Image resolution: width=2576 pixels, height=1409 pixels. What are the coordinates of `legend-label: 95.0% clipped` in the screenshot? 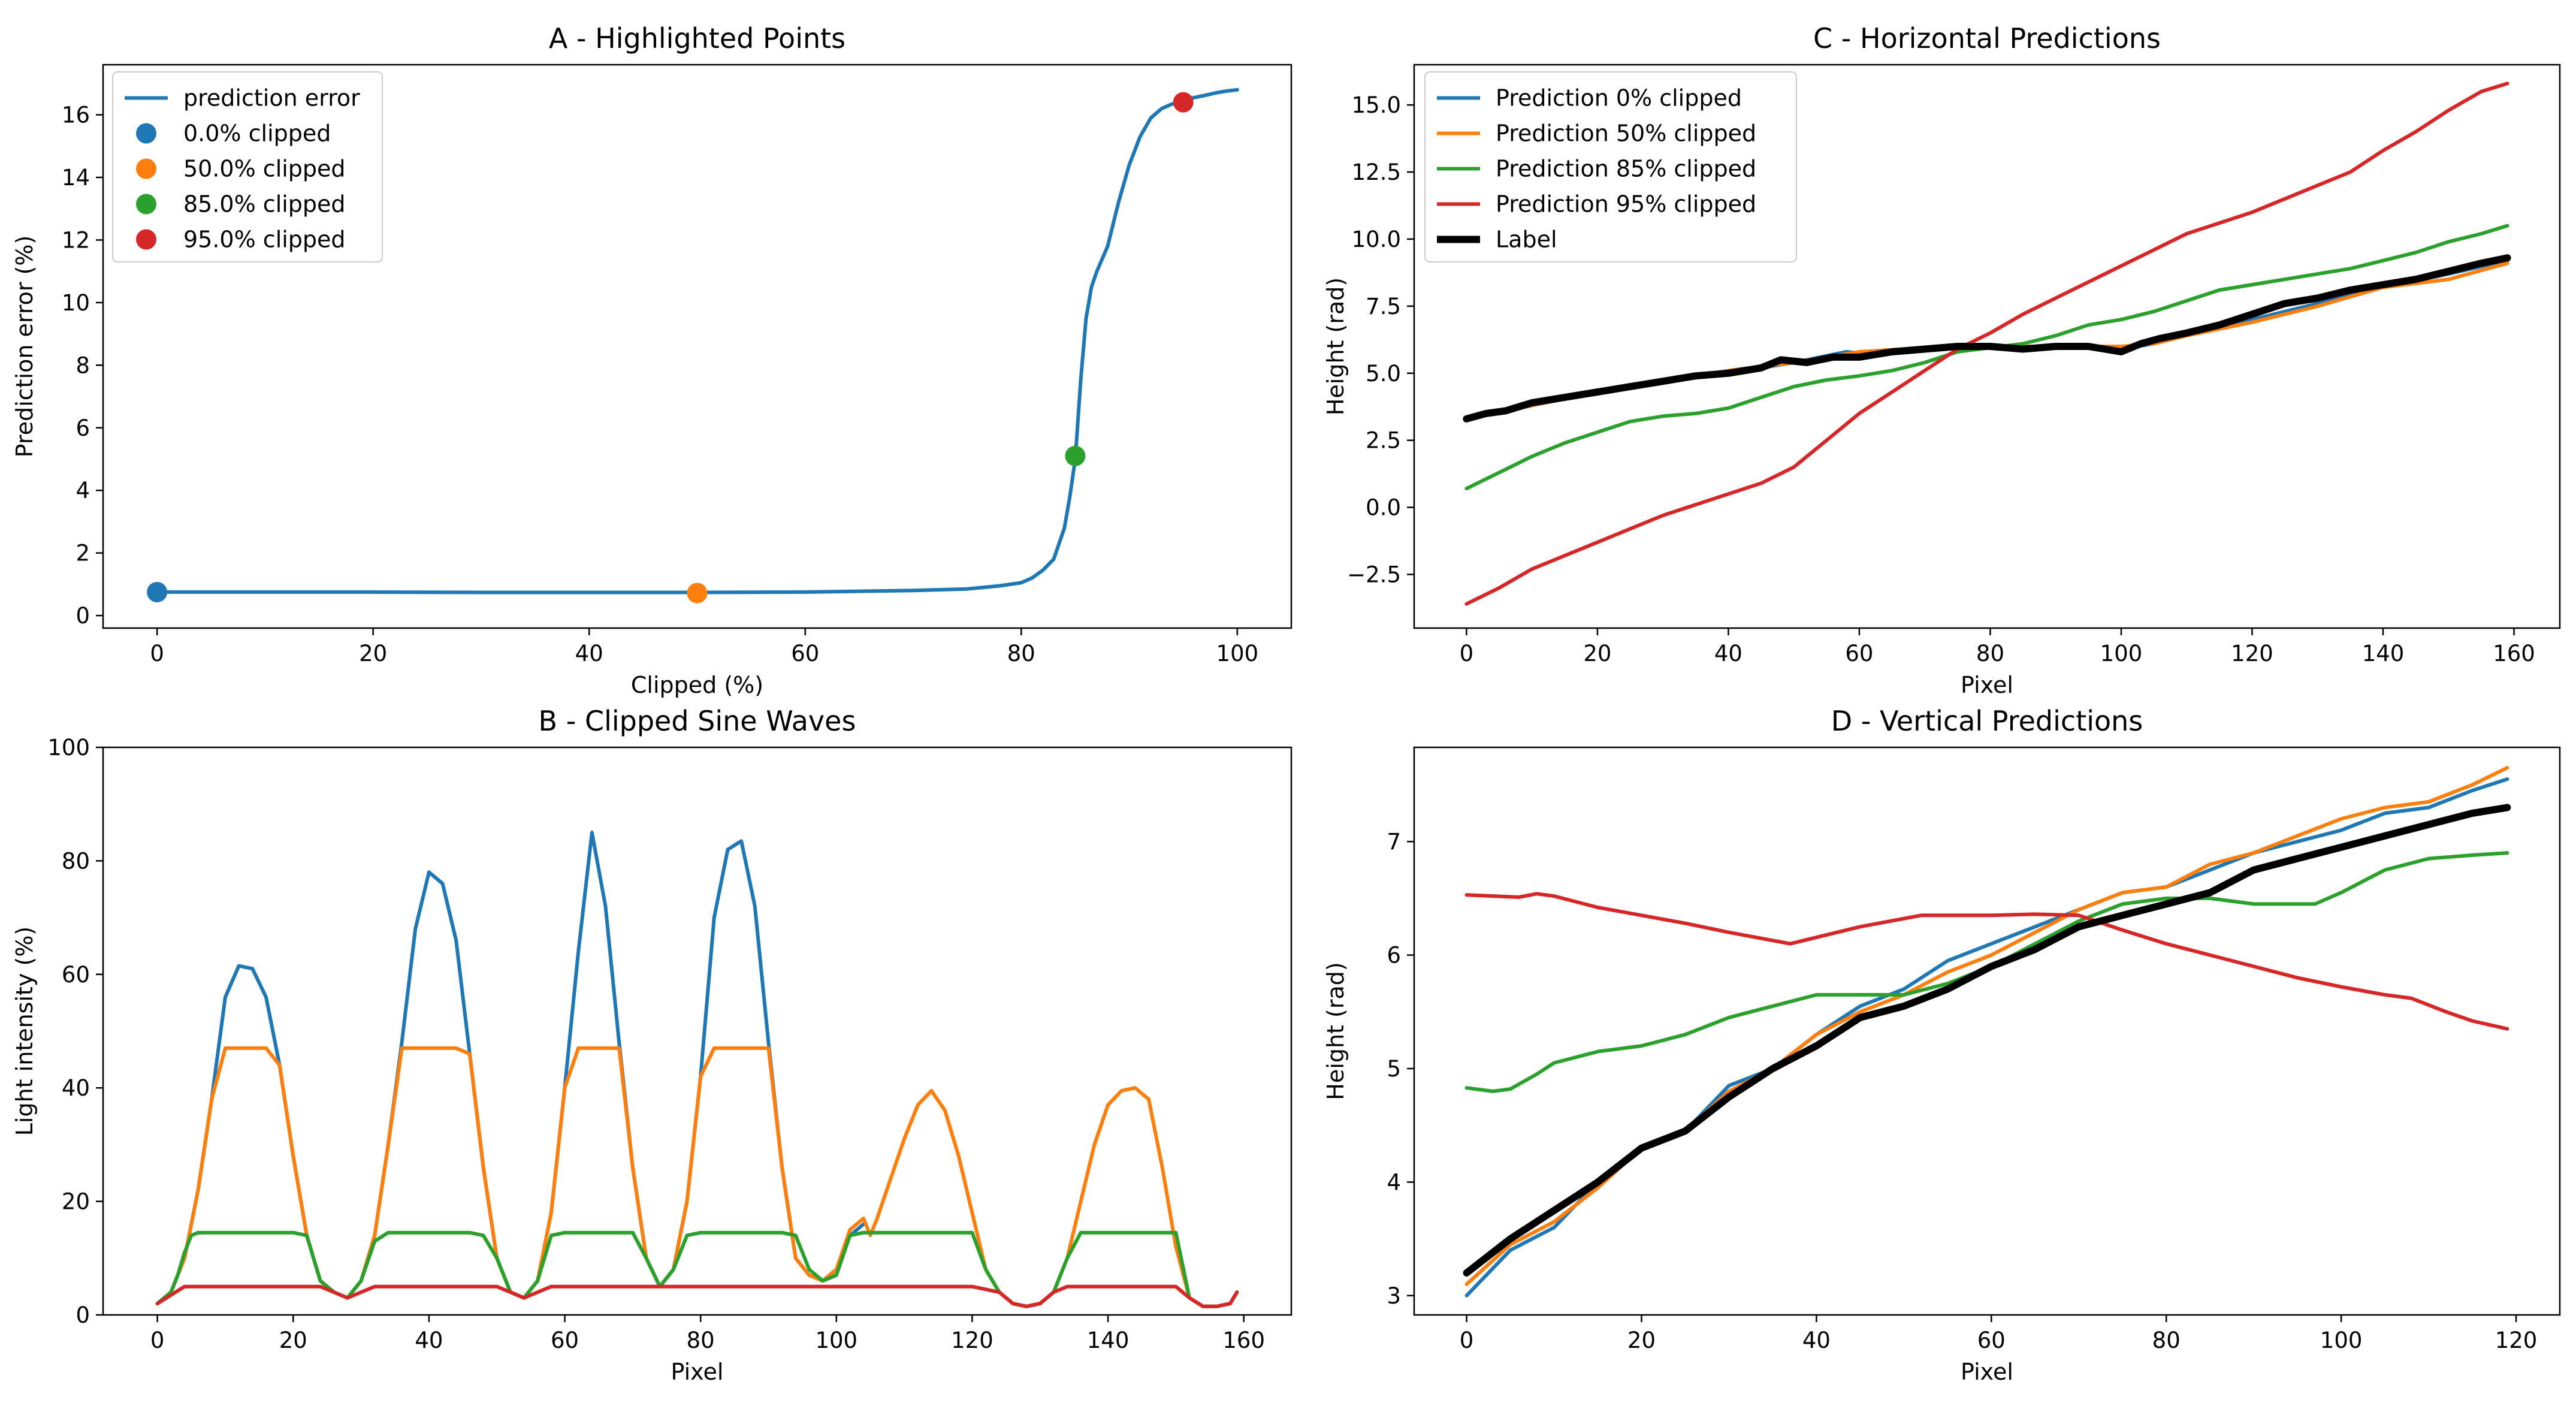 It's located at (265, 240).